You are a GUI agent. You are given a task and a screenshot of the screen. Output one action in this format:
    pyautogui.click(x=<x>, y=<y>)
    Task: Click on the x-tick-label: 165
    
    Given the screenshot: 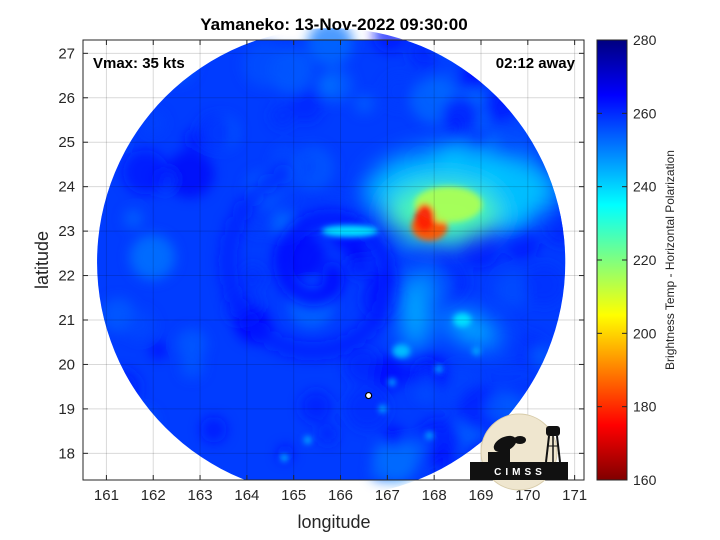 What is the action you would take?
    pyautogui.click(x=293, y=495)
    